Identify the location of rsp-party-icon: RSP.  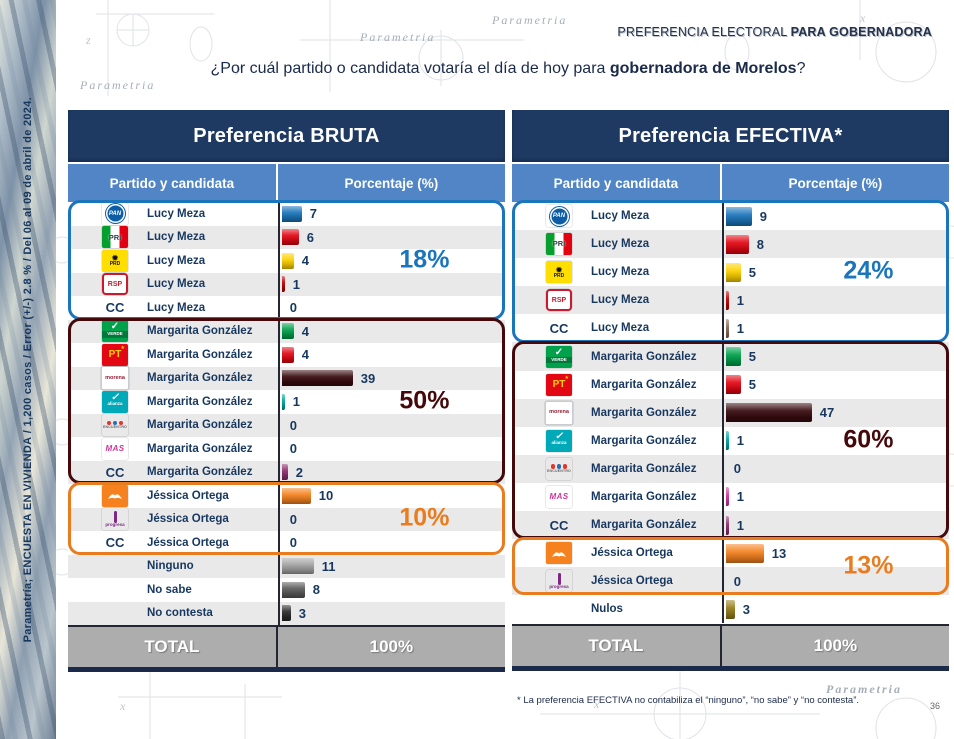
(115, 284).